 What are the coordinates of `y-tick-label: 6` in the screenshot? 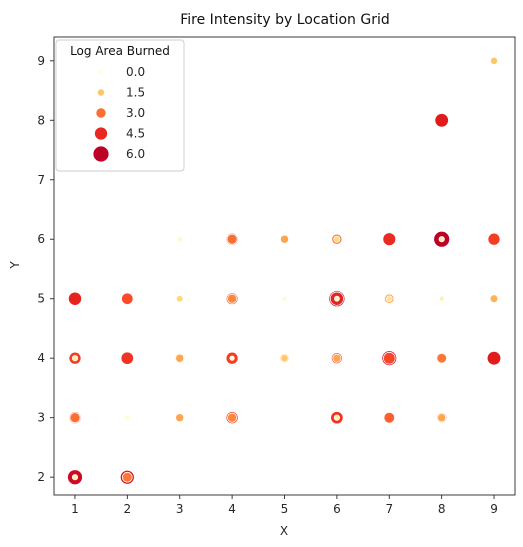 It's located at (41, 239).